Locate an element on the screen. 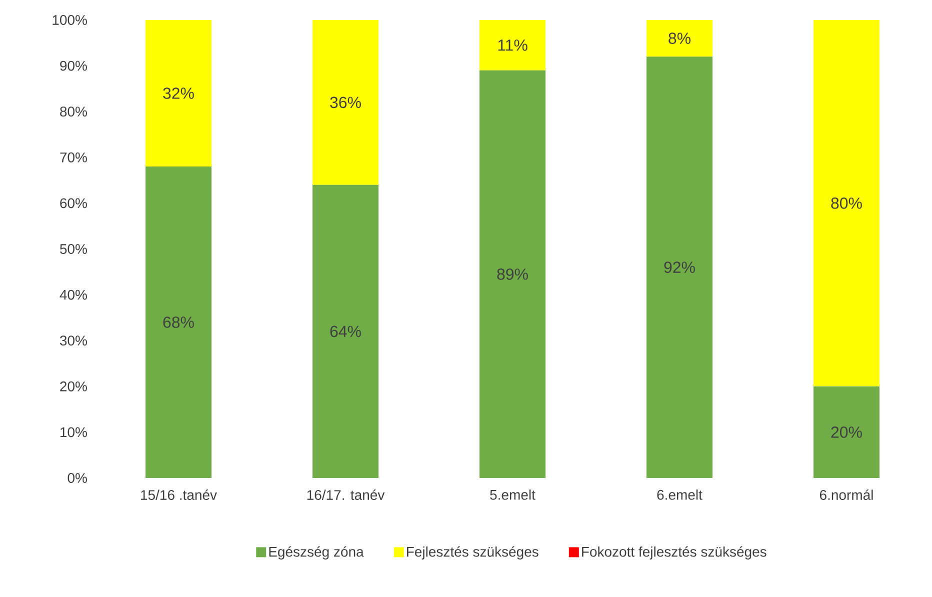 This screenshot has width=932, height=597. data-label: 80% is located at coordinates (846, 203).